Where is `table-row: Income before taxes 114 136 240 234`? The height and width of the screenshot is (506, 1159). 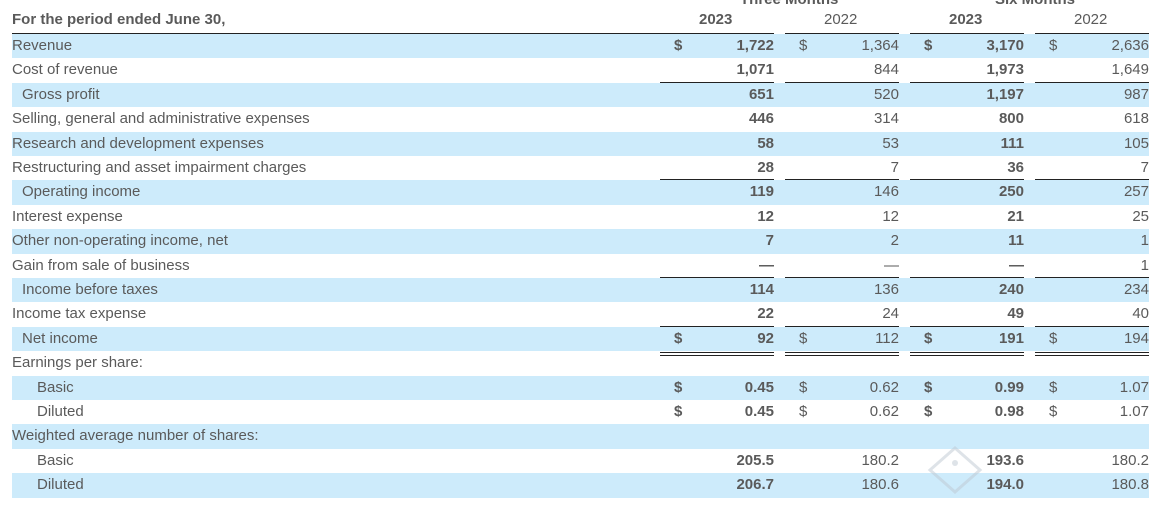 table-row: Income before taxes 114 136 240 234 is located at coordinates (580, 290).